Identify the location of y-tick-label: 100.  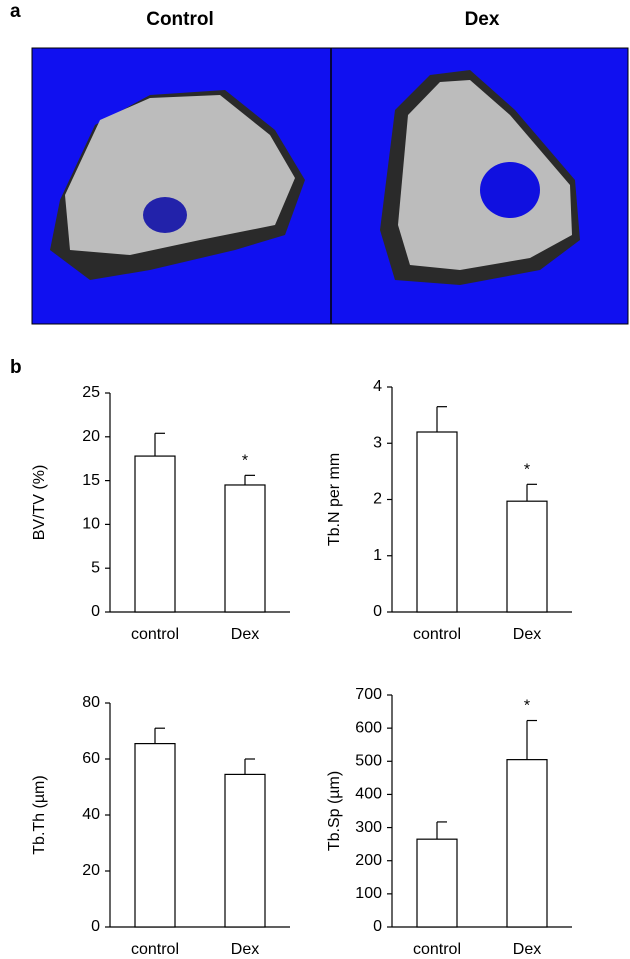
(368, 893).